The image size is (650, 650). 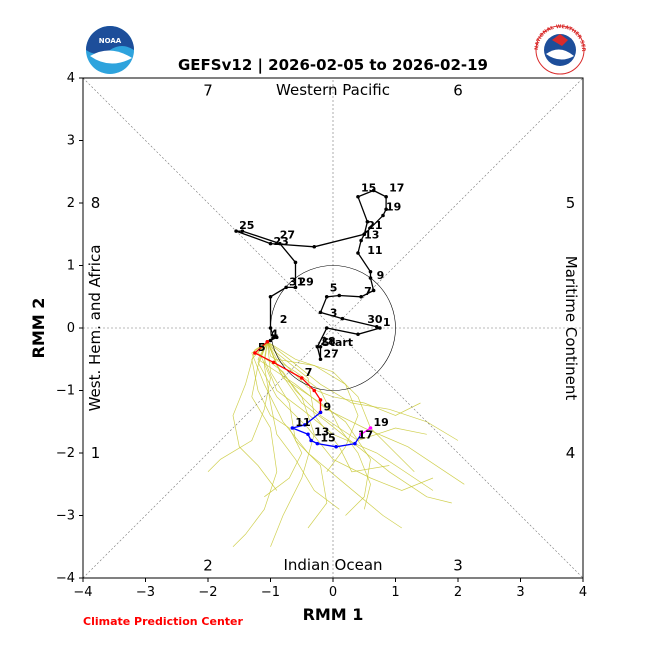 What do you see at coordinates (571, 203) in the screenshot?
I see `phase-number-5: 5` at bounding box center [571, 203].